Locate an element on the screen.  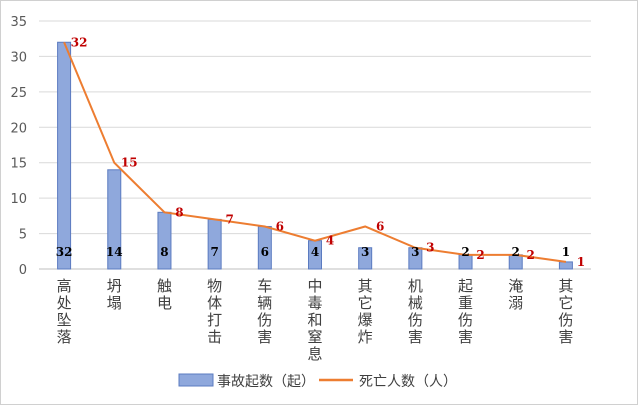
bar-data-label: 7 is located at coordinates (214, 252).